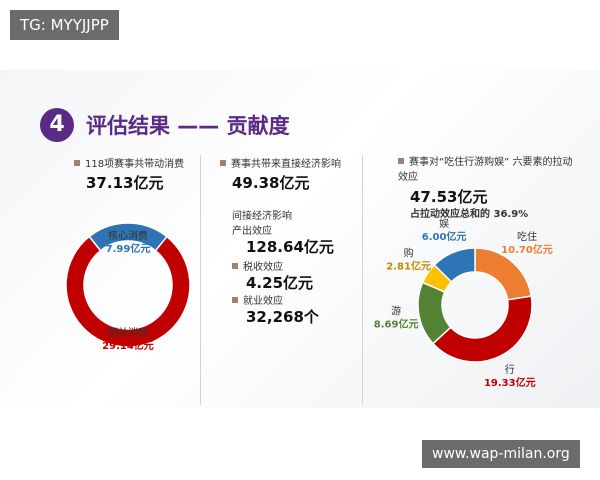 The image size is (600, 480). What do you see at coordinates (409, 252) in the screenshot?
I see `category-label: 购` at bounding box center [409, 252].